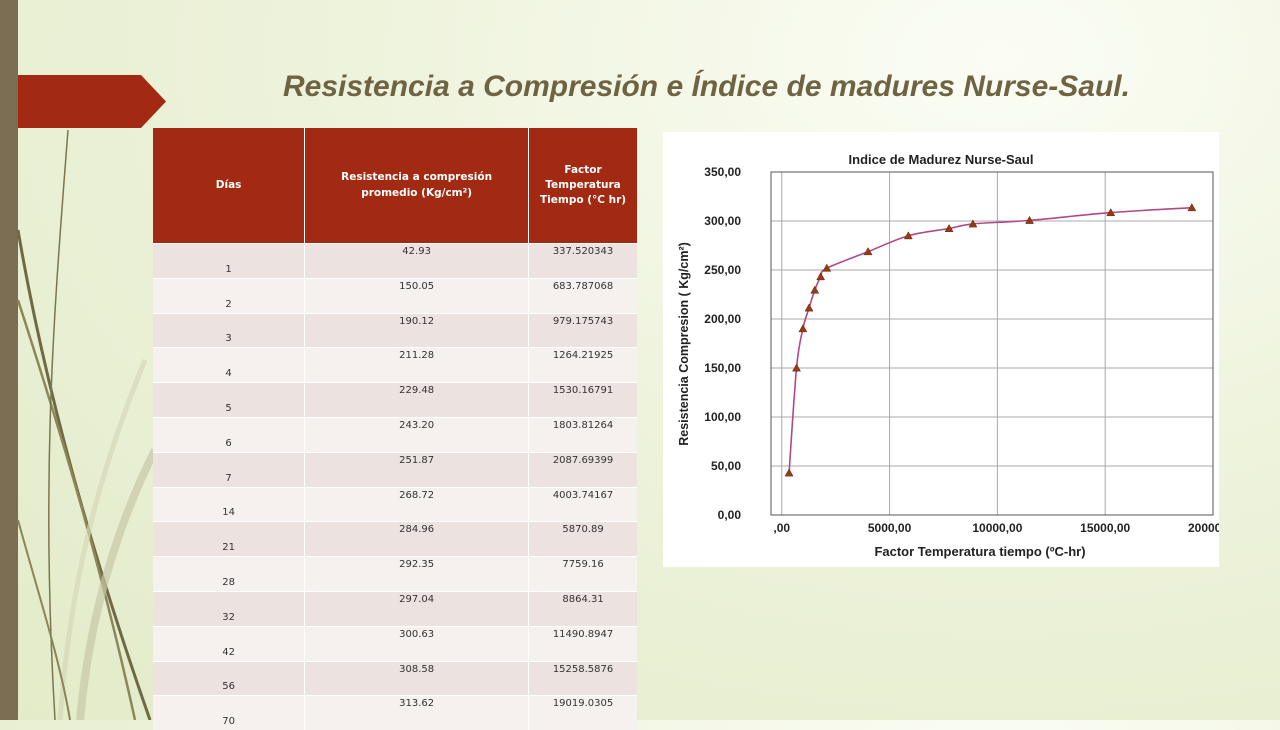  I want to click on cell-dias: 14, so click(229, 504).